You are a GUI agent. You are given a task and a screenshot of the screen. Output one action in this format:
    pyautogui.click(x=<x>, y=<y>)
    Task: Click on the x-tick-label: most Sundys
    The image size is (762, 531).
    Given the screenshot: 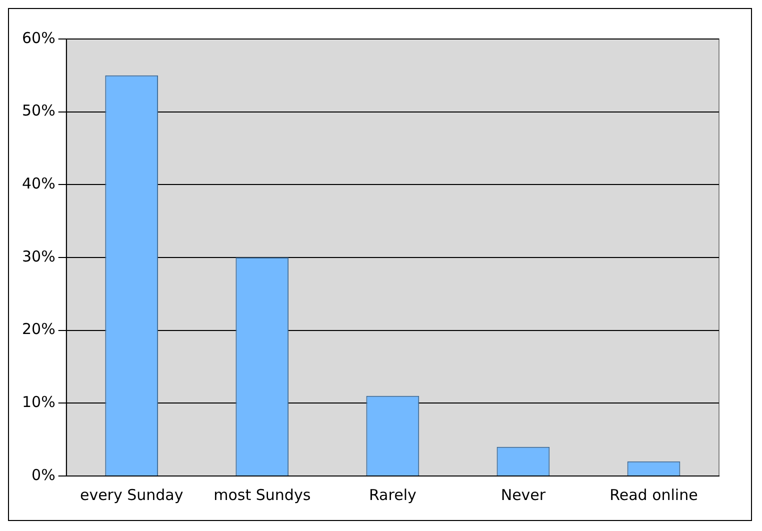 What is the action you would take?
    pyautogui.click(x=262, y=495)
    